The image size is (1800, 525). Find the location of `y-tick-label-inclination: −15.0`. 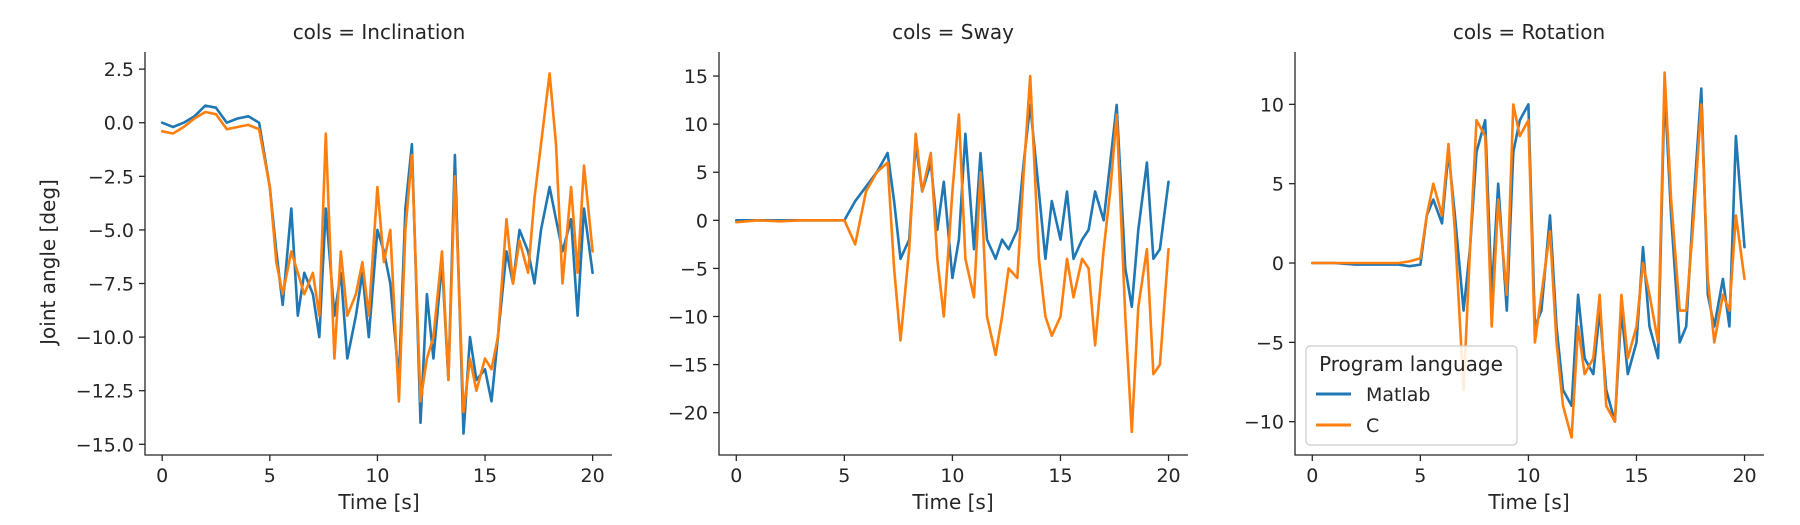

y-tick-label-inclination: −15.0 is located at coordinates (105, 445).